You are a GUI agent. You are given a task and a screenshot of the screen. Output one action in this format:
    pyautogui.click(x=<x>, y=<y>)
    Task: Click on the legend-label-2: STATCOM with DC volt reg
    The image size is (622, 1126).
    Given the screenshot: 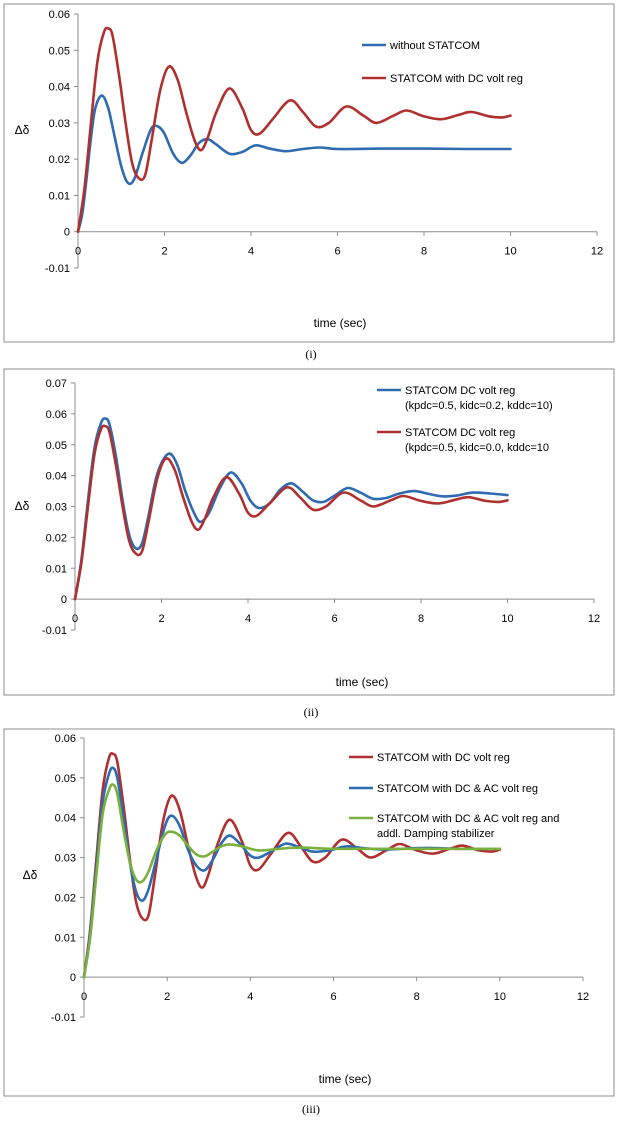 What is the action you would take?
    pyautogui.click(x=456, y=79)
    